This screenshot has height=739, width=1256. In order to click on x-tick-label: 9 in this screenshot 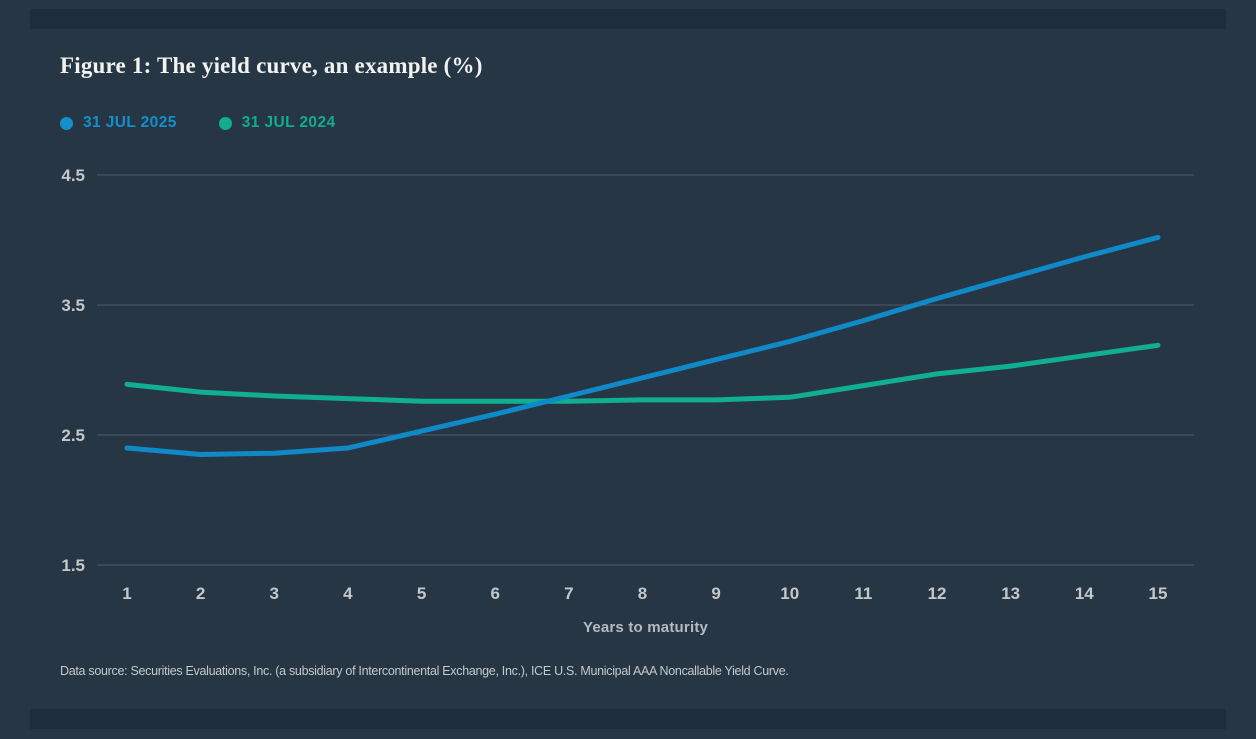, I will do `click(715, 593)`.